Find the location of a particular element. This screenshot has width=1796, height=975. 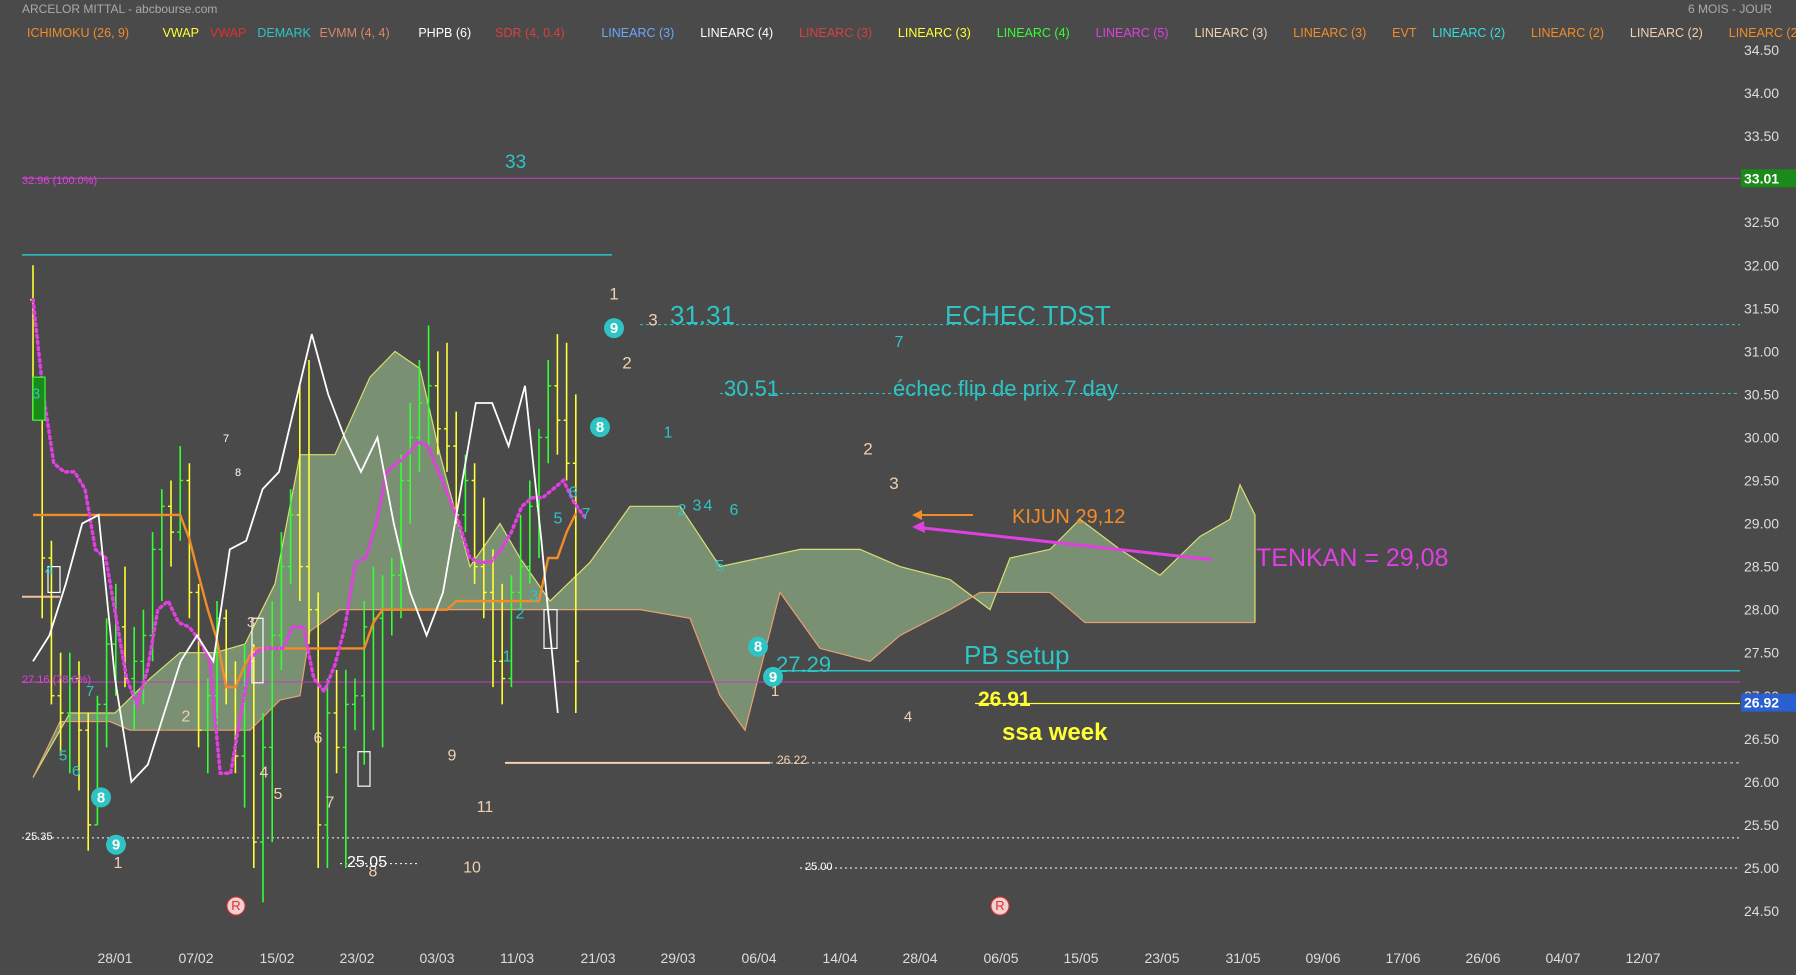

senkou-span-b is located at coordinates (643, 684).